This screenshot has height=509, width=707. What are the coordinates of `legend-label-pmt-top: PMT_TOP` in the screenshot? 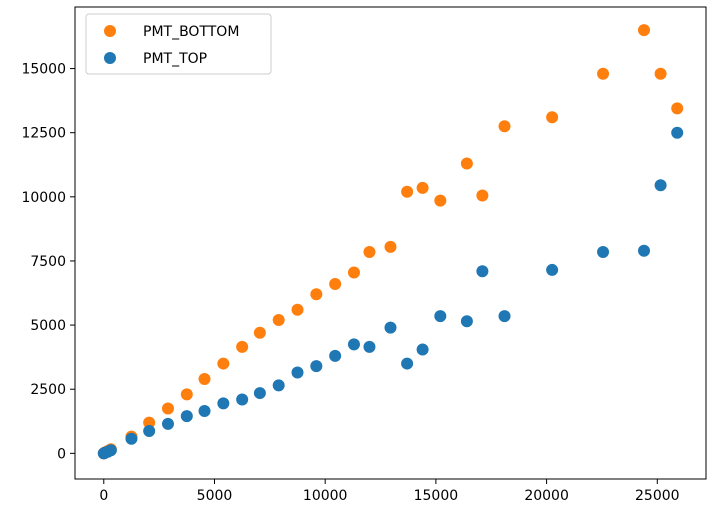 It's located at (175, 59).